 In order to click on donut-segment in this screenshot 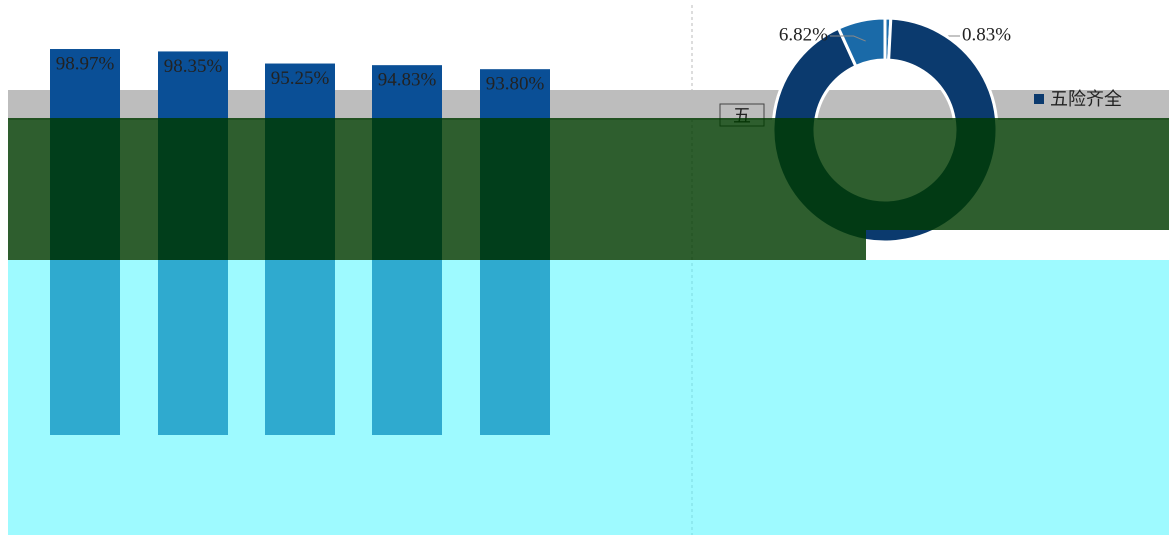, I will do `click(861, 42)`.